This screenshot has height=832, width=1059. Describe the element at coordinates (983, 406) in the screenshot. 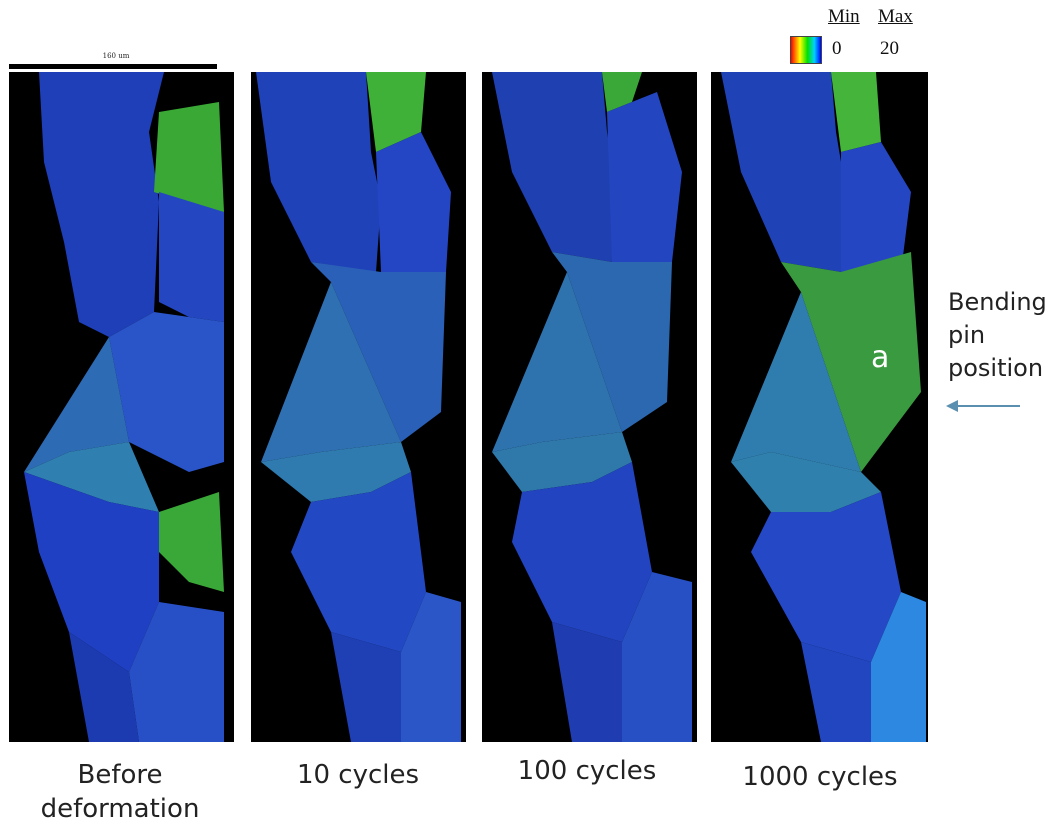

I see `arrow-left-icon` at that location.